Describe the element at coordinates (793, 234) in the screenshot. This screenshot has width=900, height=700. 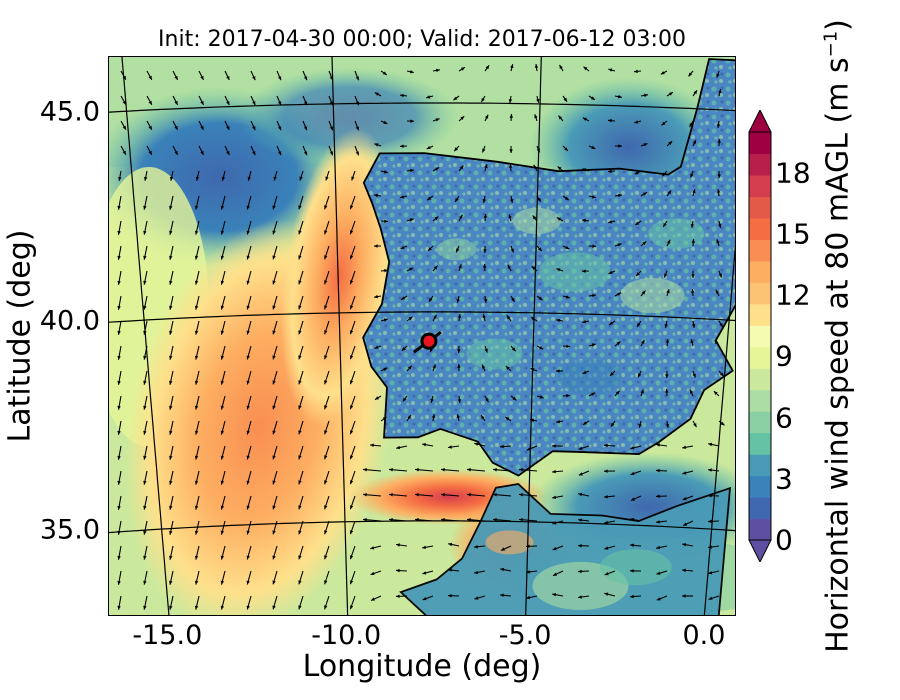
I see `colorbar-tick: 15` at that location.